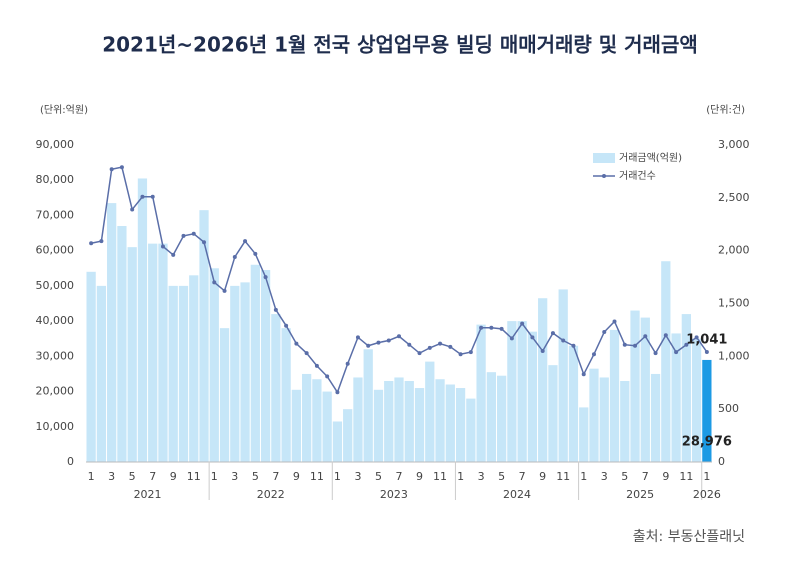 The width and height of the screenshot is (800, 567). Describe the element at coordinates (734, 197) in the screenshot. I see `y2-tick-label: 2,500` at that location.